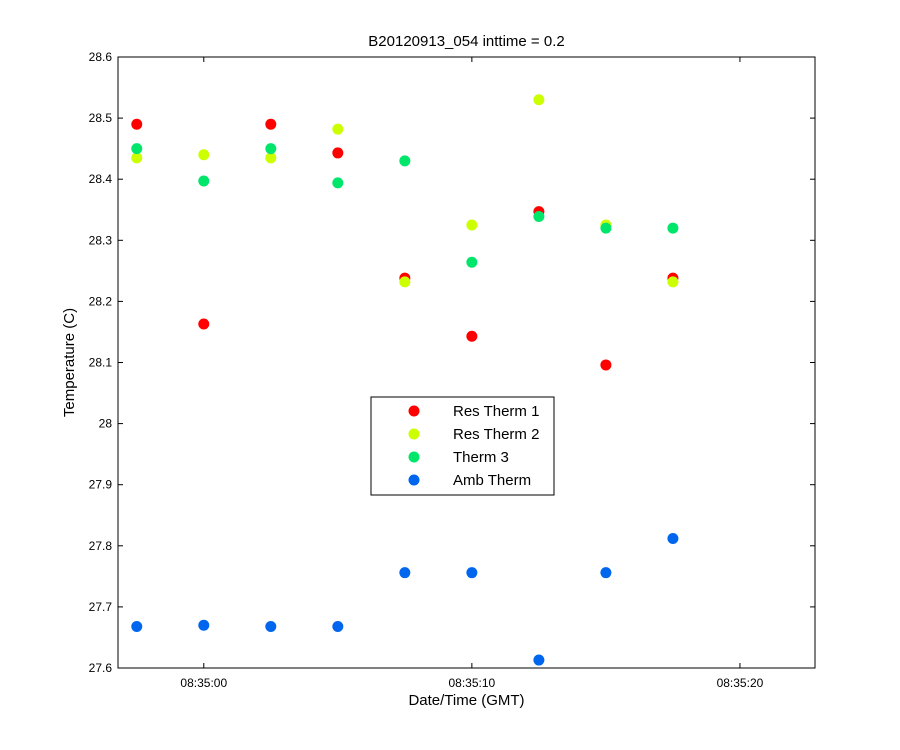 The height and width of the screenshot is (750, 900). What do you see at coordinates (101, 240) in the screenshot?
I see `y-tick-label: 28.3` at bounding box center [101, 240].